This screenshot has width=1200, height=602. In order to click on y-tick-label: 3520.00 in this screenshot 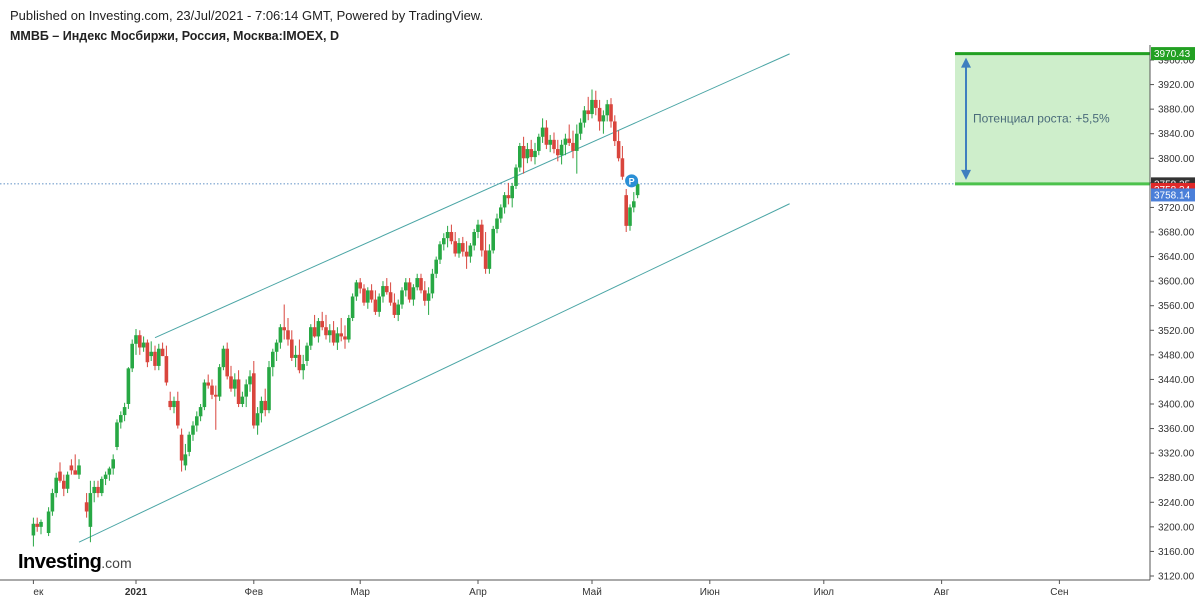, I will do `click(1176, 331)`.